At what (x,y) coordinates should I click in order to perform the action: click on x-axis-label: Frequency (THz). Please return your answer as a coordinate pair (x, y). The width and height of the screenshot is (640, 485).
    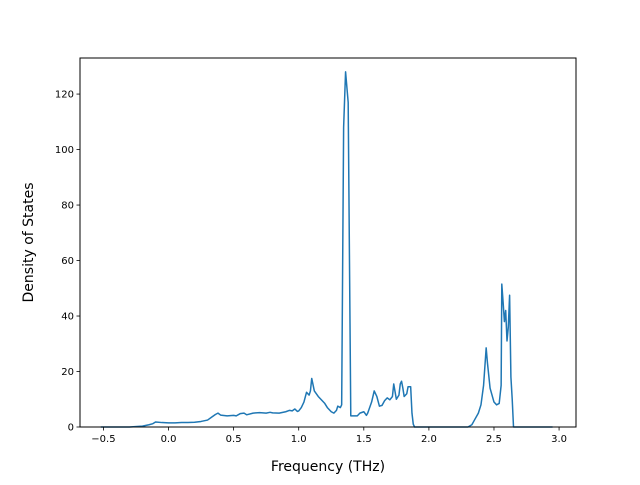
    Looking at the image, I should click on (328, 467).